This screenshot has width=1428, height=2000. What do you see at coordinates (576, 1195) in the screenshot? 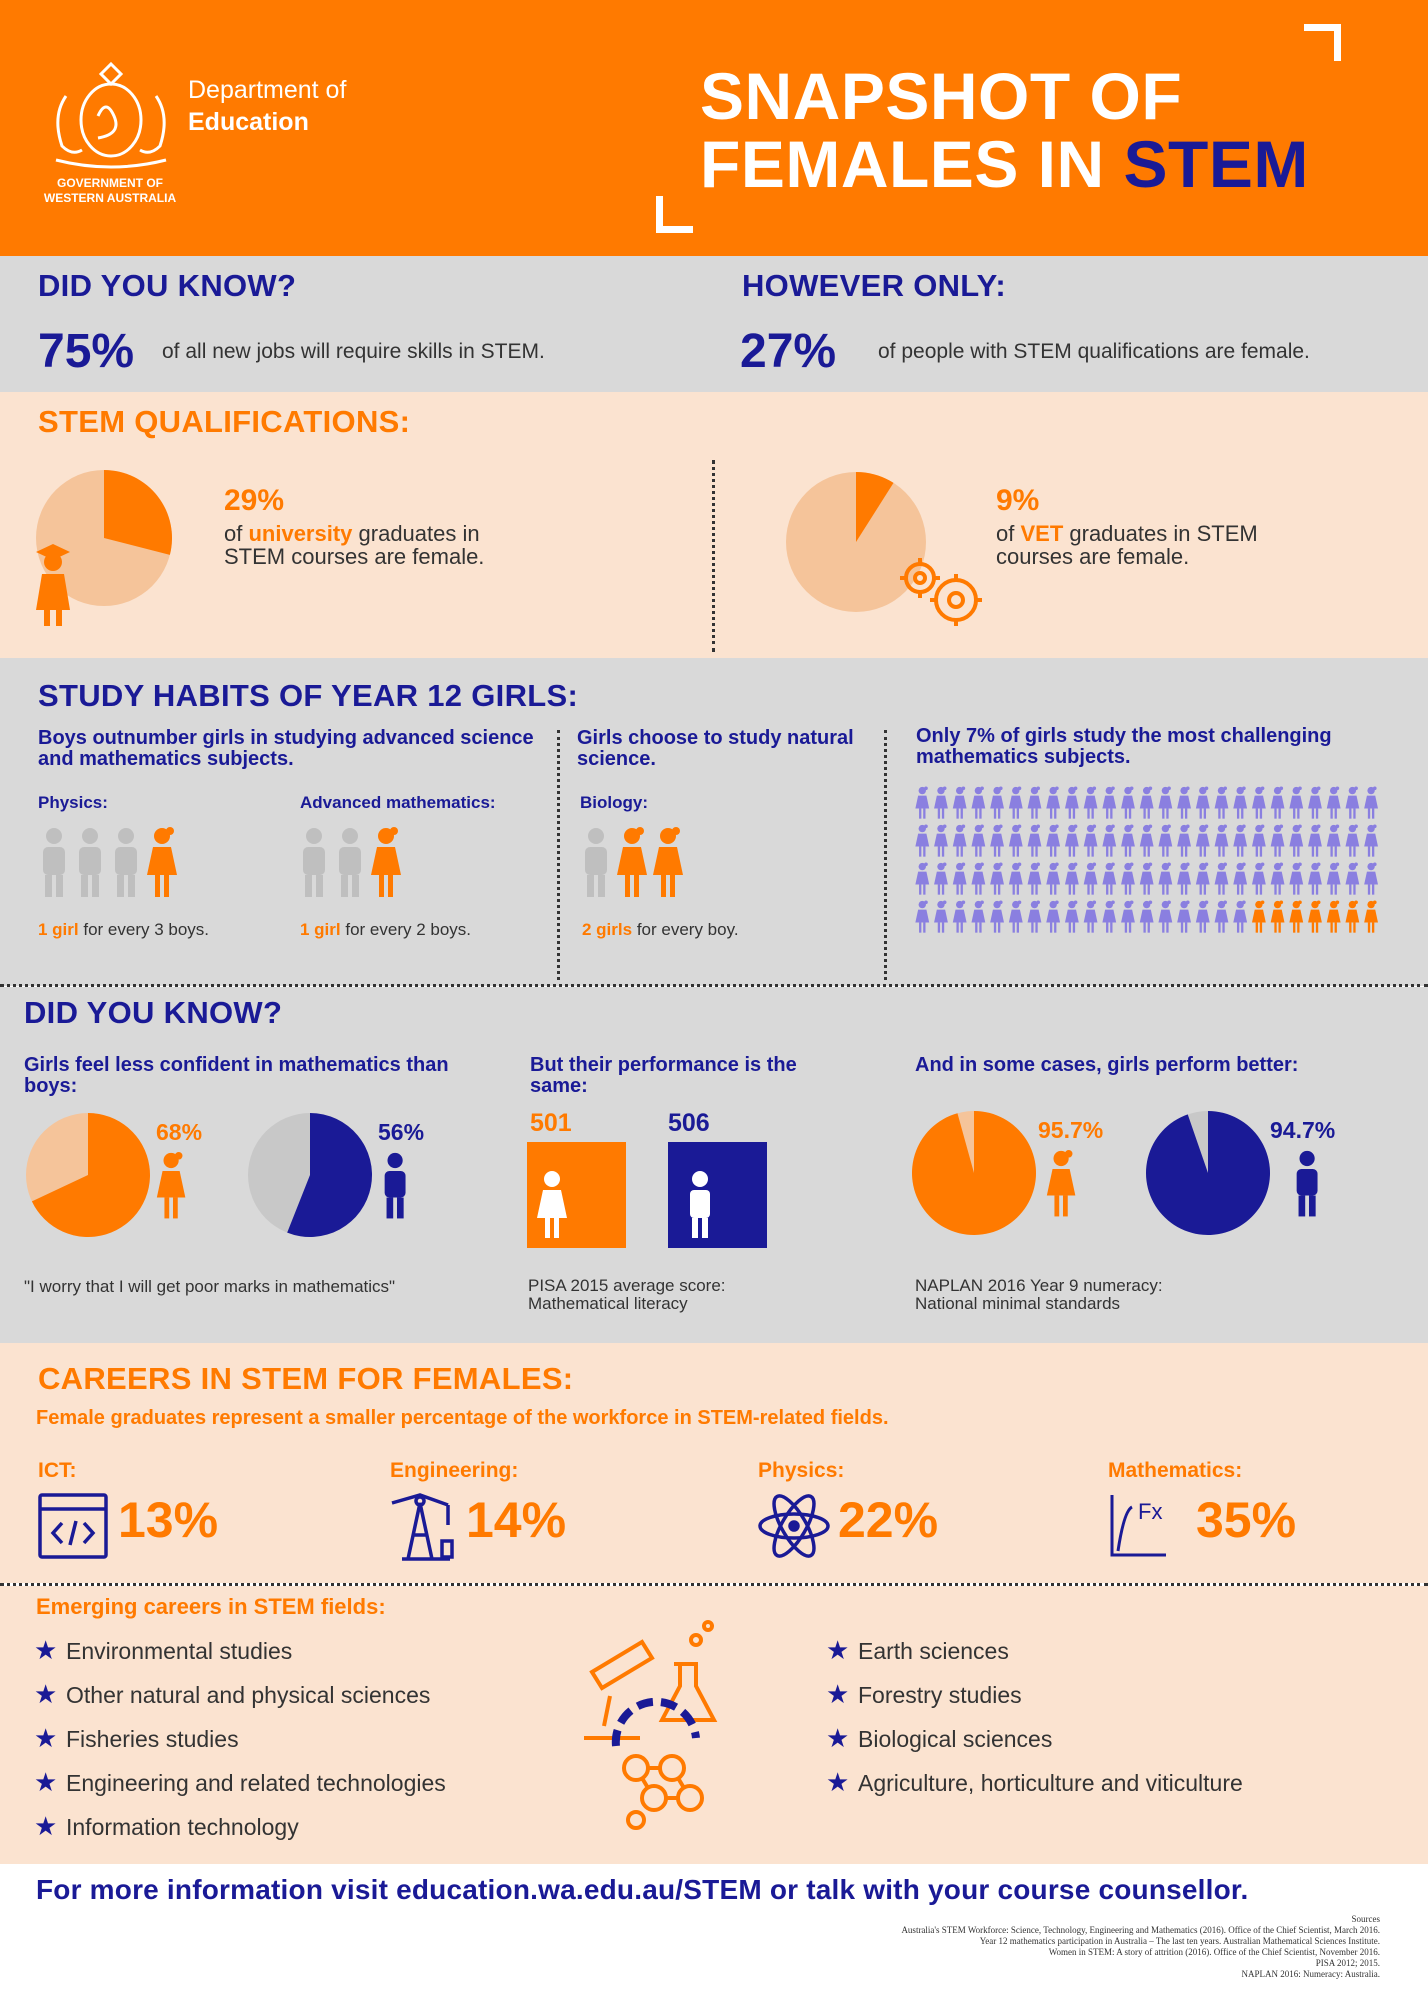
I see `girls-score-box` at bounding box center [576, 1195].